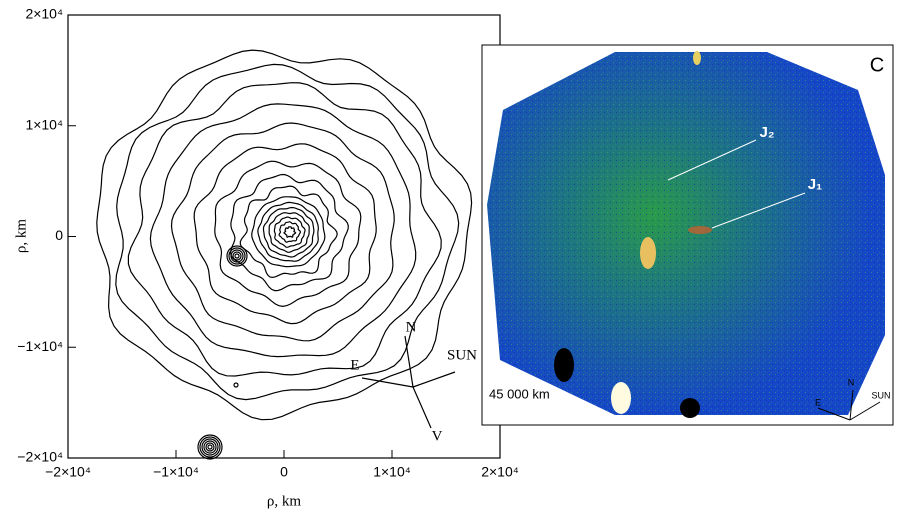 Image resolution: width=901 pixels, height=513 pixels. I want to click on x-axis-label: ρ, km, so click(284, 501).